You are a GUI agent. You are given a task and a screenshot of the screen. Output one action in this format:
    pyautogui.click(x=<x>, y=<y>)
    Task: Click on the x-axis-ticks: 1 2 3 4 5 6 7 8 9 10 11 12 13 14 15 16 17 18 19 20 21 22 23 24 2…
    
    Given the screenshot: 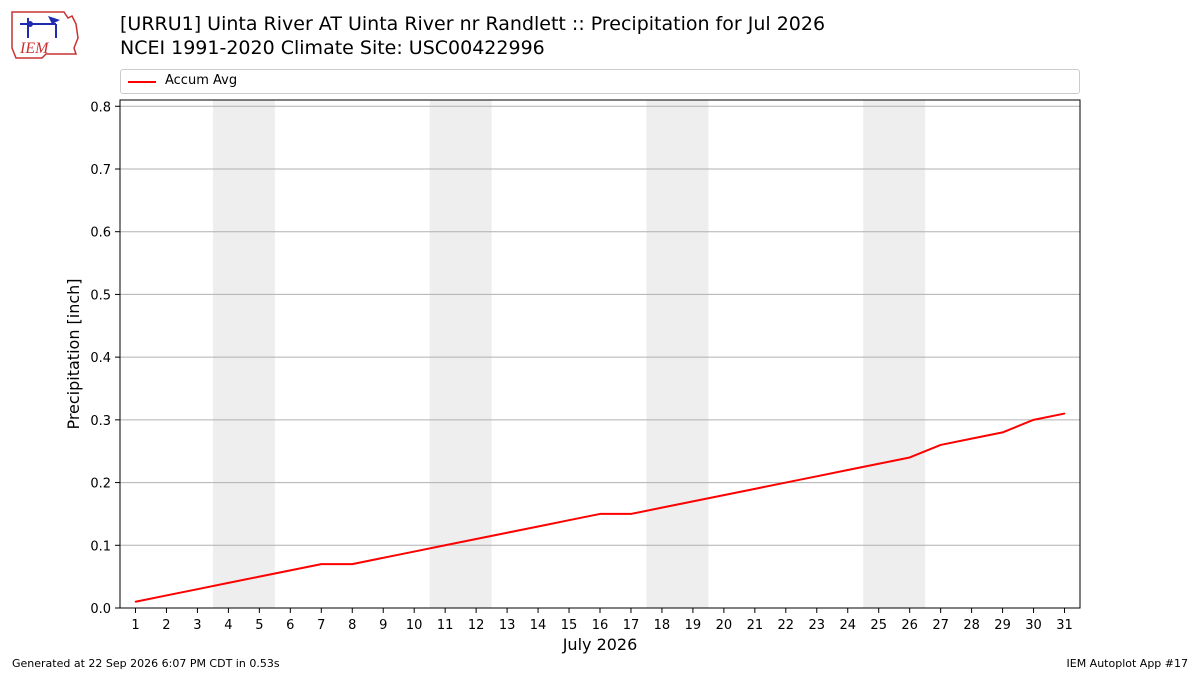 What is the action you would take?
    pyautogui.click(x=602, y=620)
    